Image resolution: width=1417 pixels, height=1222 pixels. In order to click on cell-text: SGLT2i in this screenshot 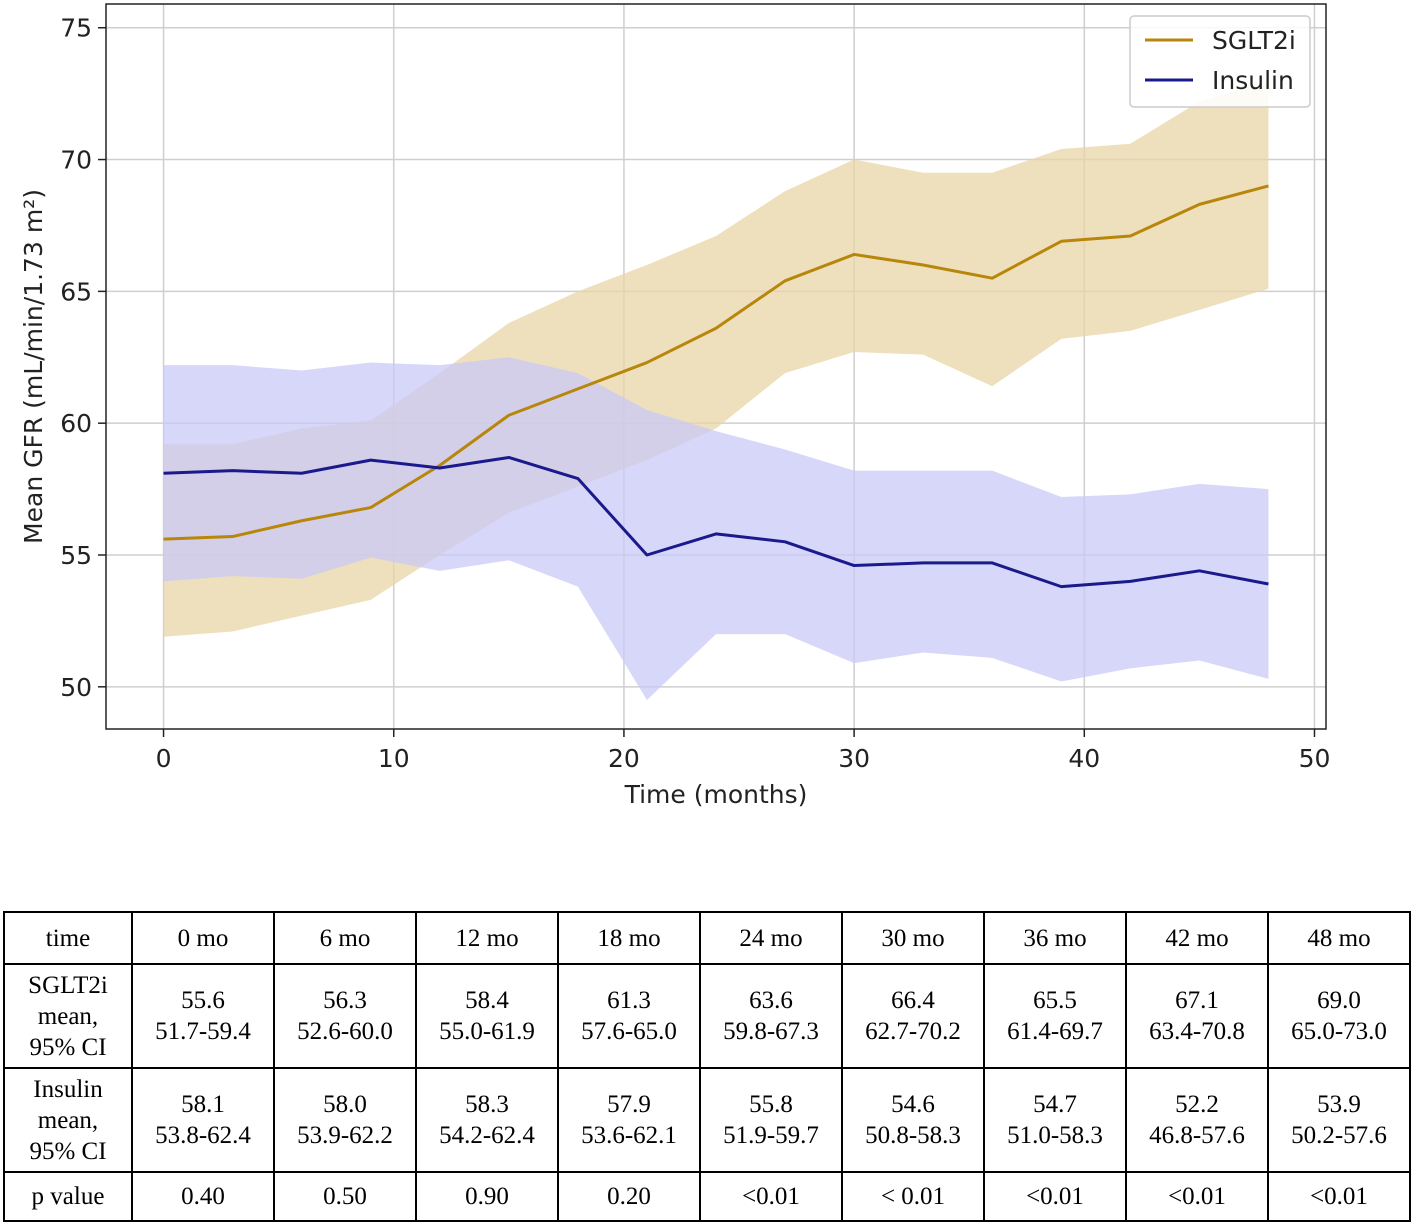, I will do `click(68, 985)`.